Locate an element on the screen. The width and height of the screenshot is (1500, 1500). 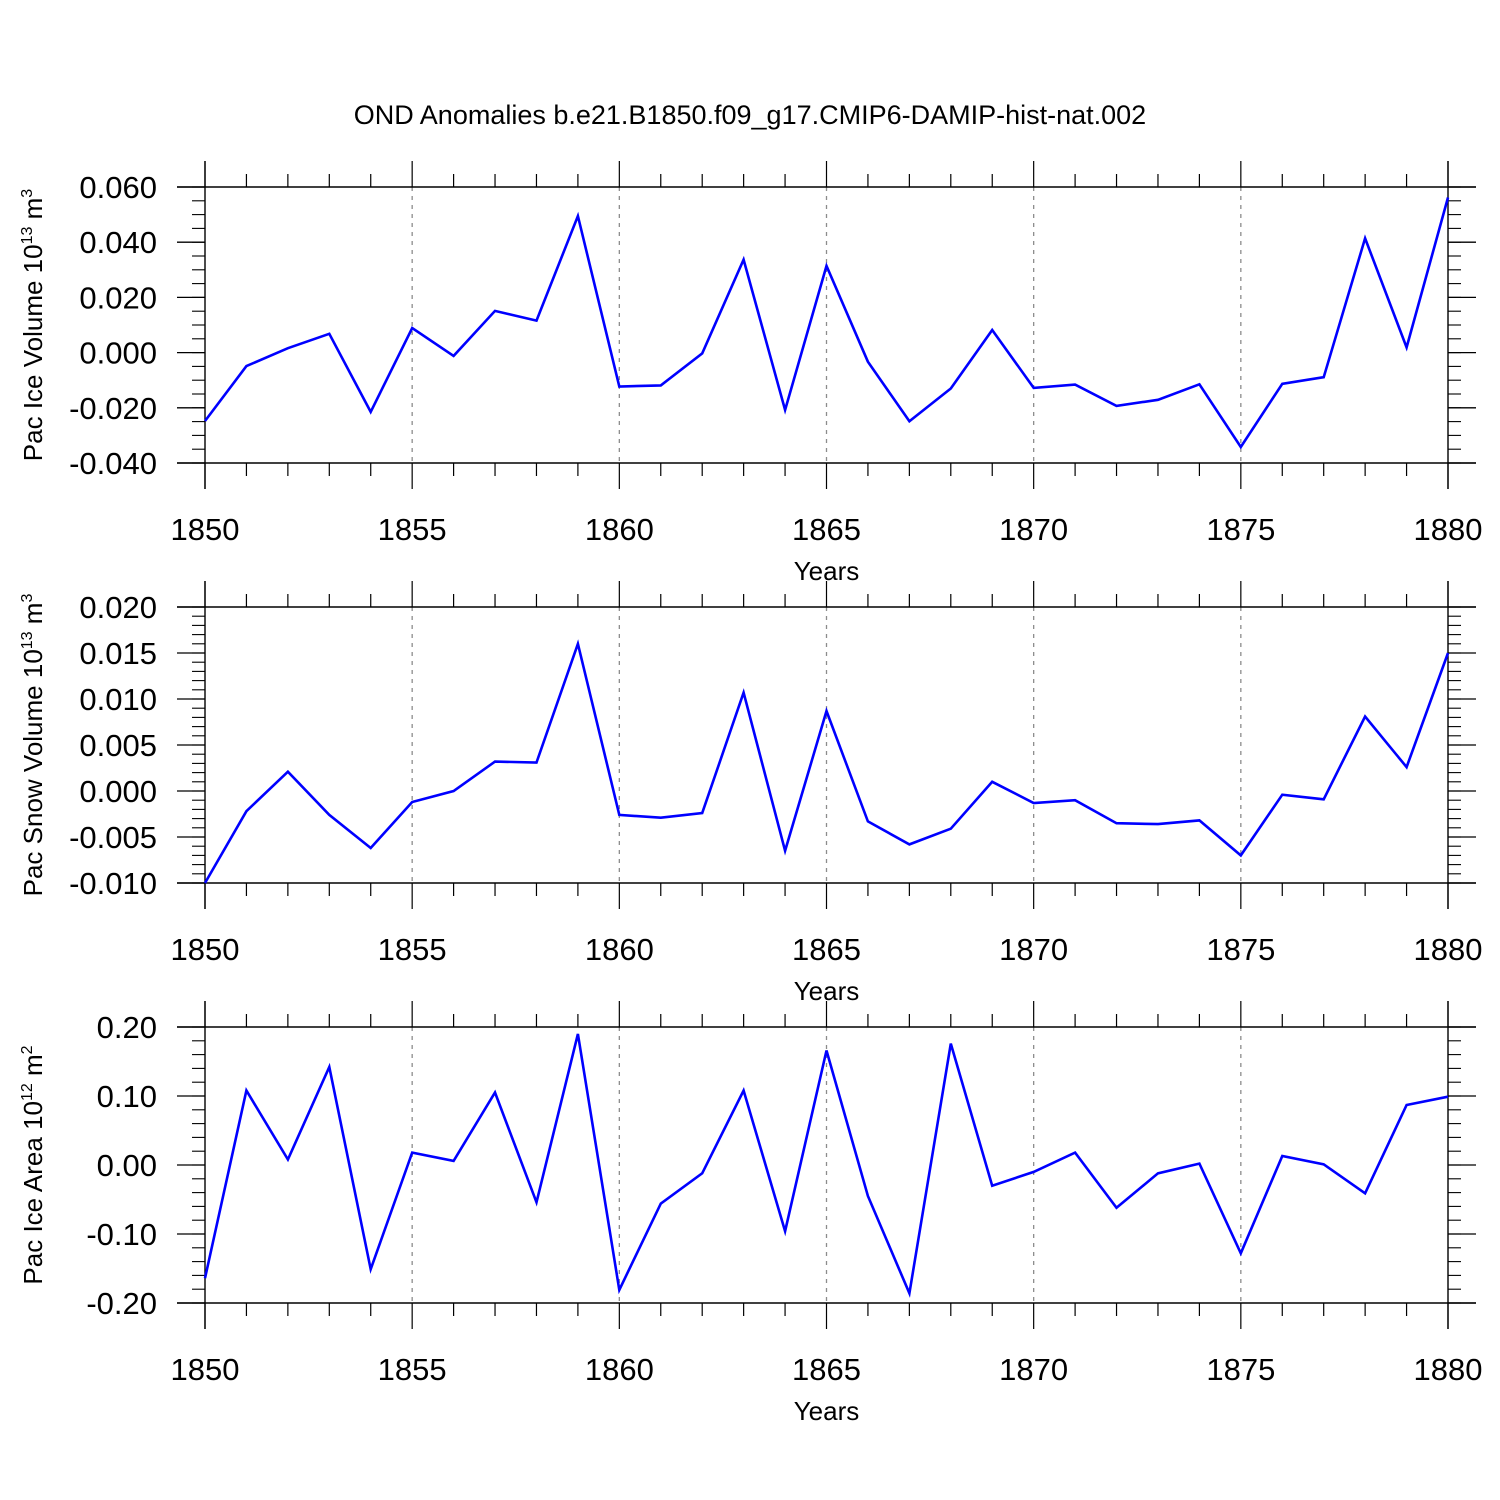
y-tick-label: -0.010 is located at coordinates (113, 883).